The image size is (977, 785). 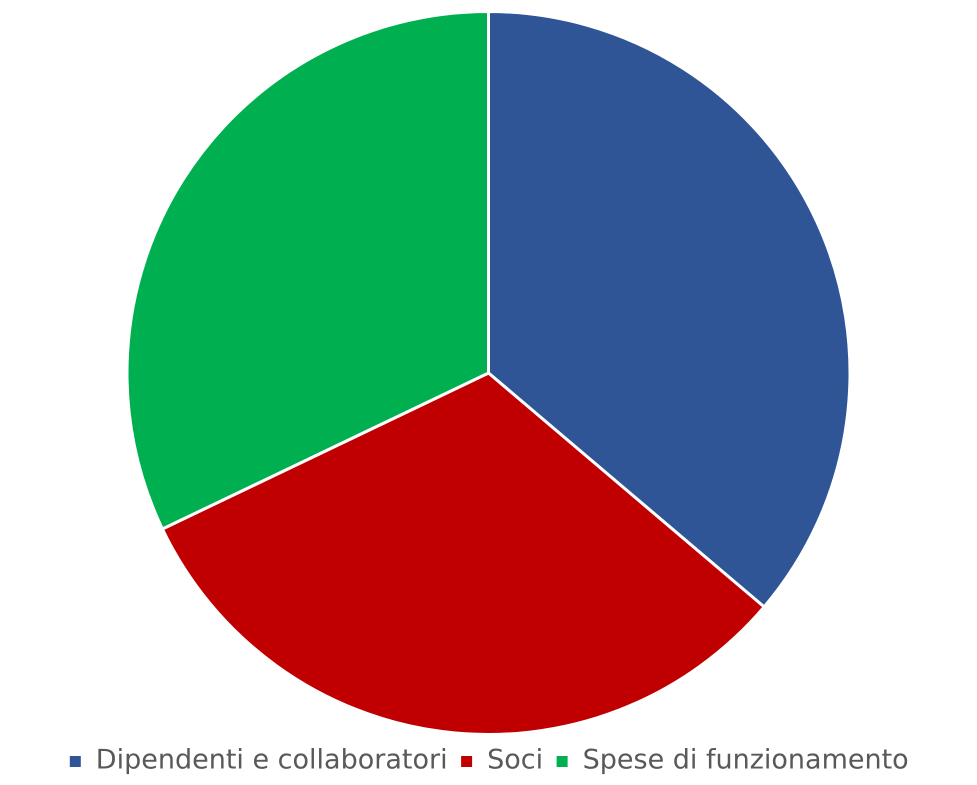 What do you see at coordinates (515, 760) in the screenshot?
I see `legend-label: Soci` at bounding box center [515, 760].